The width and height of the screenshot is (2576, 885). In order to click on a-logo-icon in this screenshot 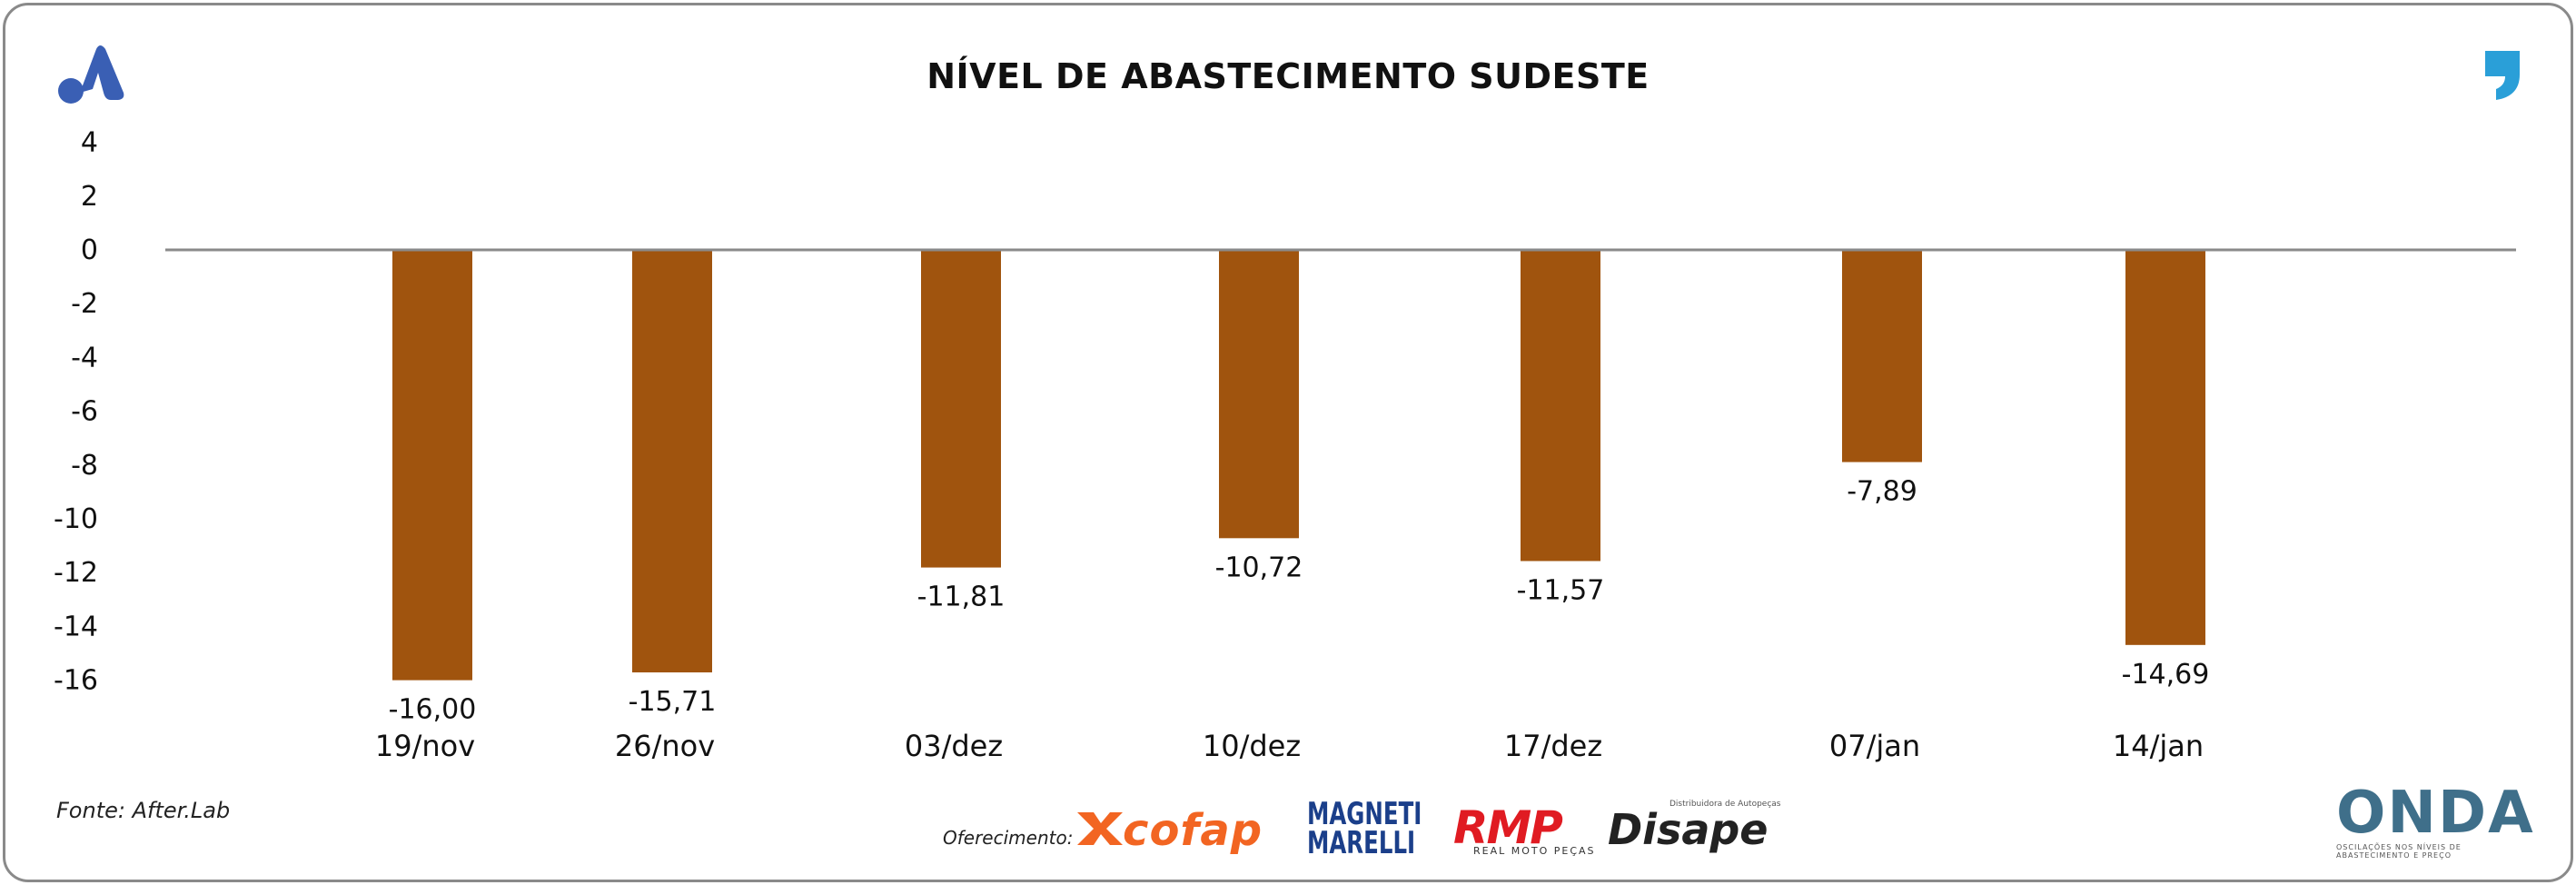, I will do `click(91, 74)`.